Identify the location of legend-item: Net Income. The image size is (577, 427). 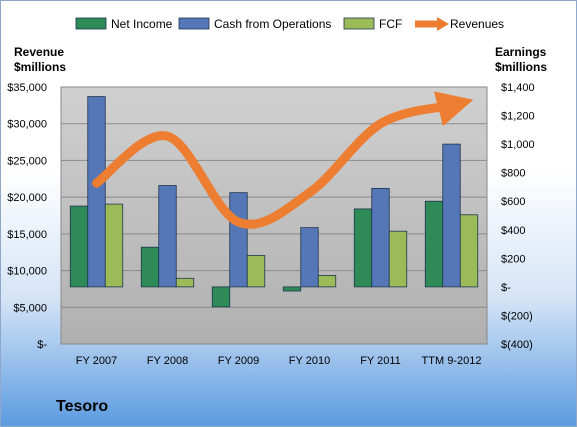
(124, 24).